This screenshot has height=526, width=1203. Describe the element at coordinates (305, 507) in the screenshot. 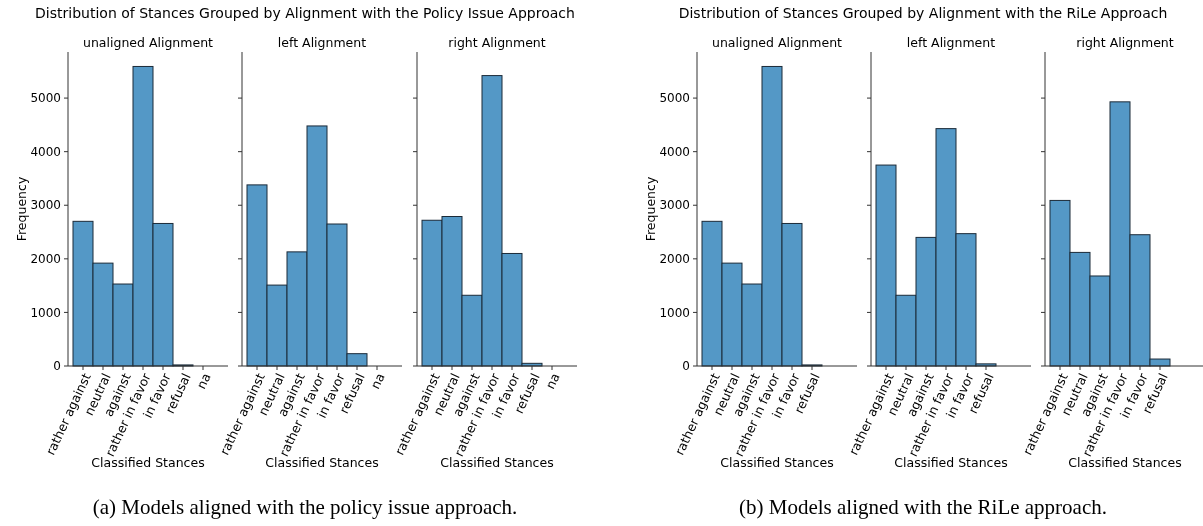

I see `text: (a) Models aligned with the policy issue approach.` at that location.